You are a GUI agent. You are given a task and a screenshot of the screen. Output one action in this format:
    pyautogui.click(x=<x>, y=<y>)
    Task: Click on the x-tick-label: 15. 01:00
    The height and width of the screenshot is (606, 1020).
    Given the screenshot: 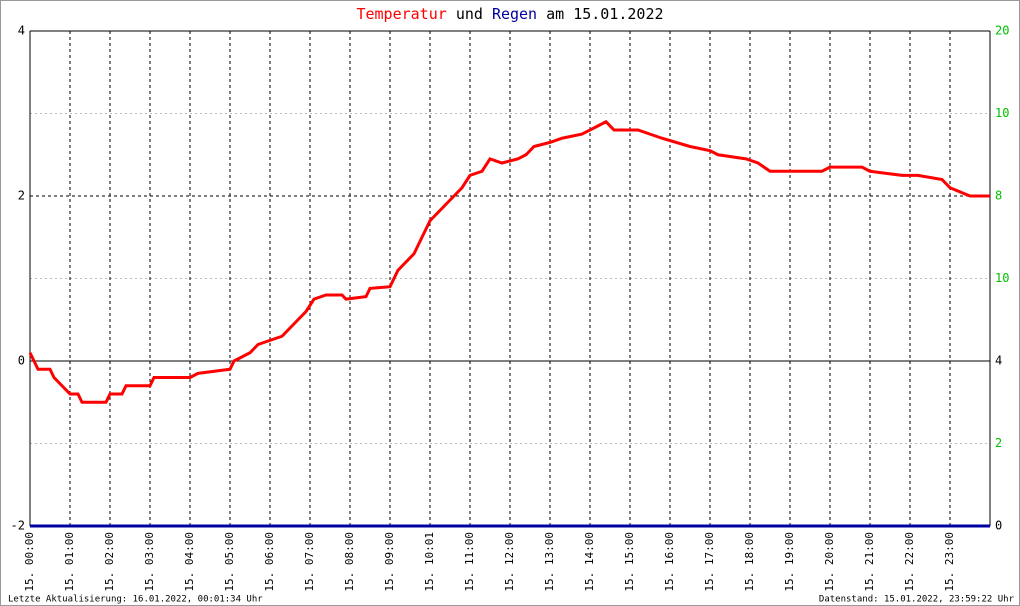 What is the action you would take?
    pyautogui.click(x=69, y=562)
    